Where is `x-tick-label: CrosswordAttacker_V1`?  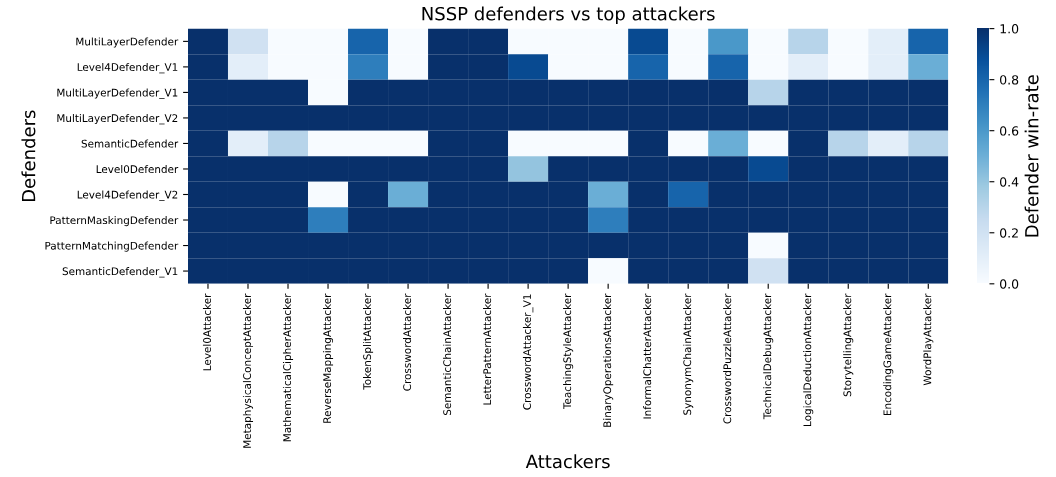 x-tick-label: CrosswordAttacker_V1 is located at coordinates (528, 352).